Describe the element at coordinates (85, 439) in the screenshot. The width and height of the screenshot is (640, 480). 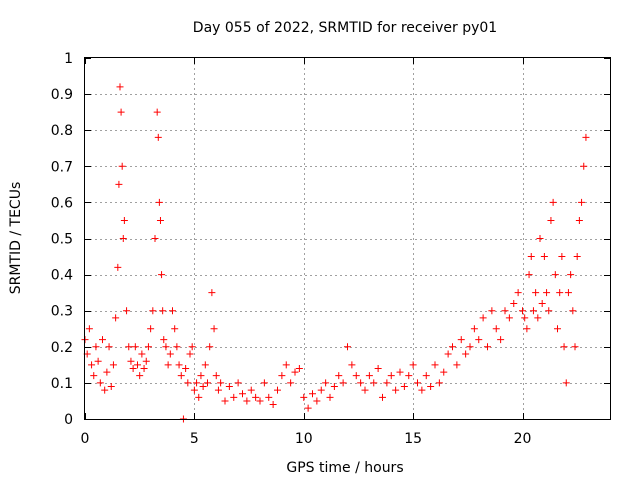
I see `x-tick-label: 0` at that location.